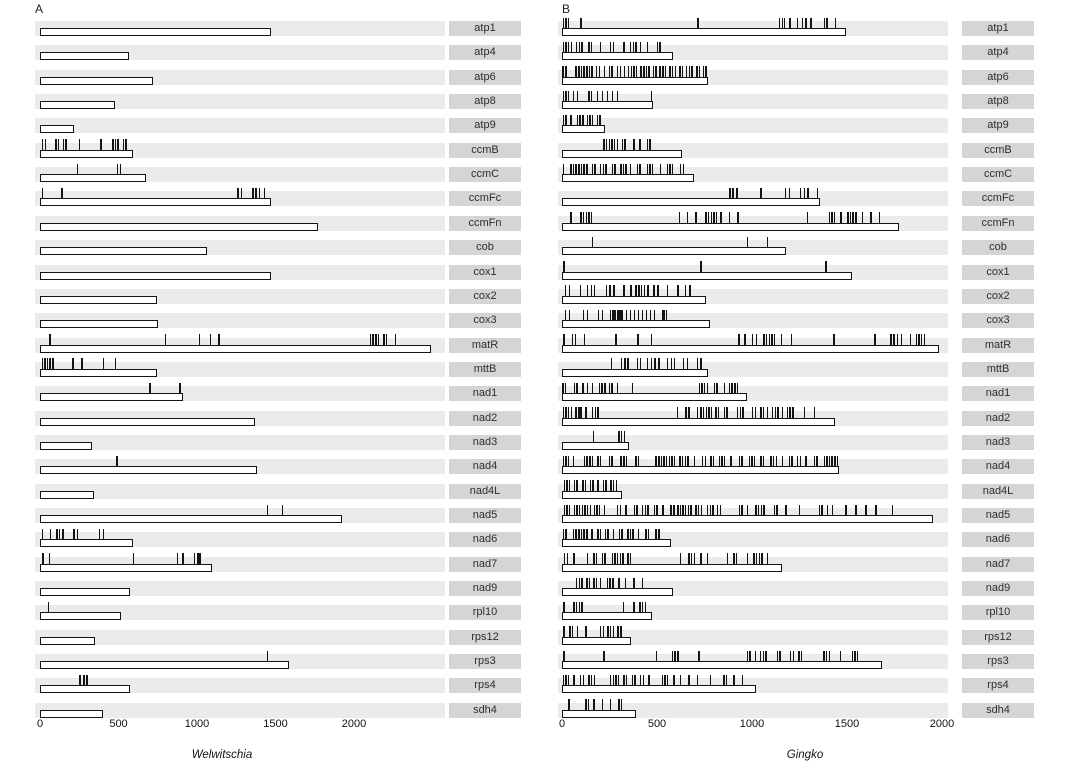  What do you see at coordinates (485, 77) in the screenshot?
I see `gene-label-box: atp6` at bounding box center [485, 77].